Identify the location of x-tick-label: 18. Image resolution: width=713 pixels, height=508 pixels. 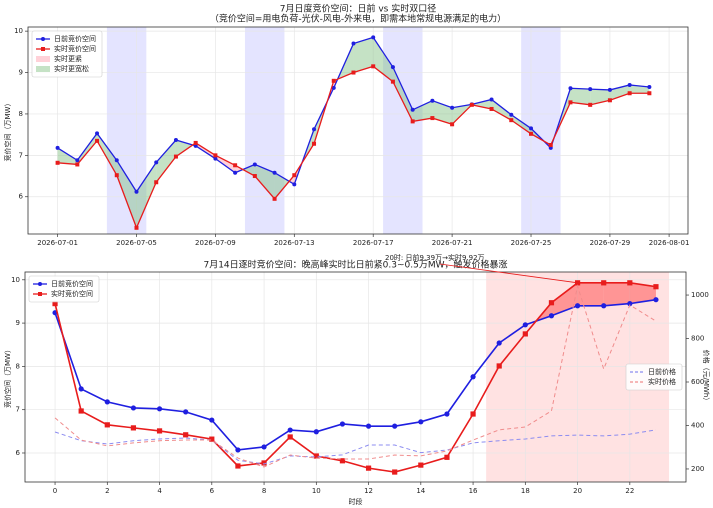
(525, 491).